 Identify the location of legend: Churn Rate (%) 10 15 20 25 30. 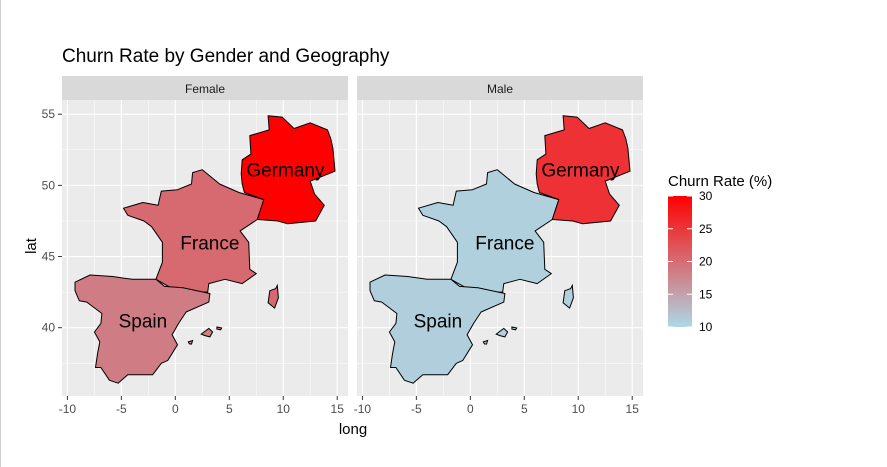
(720, 253).